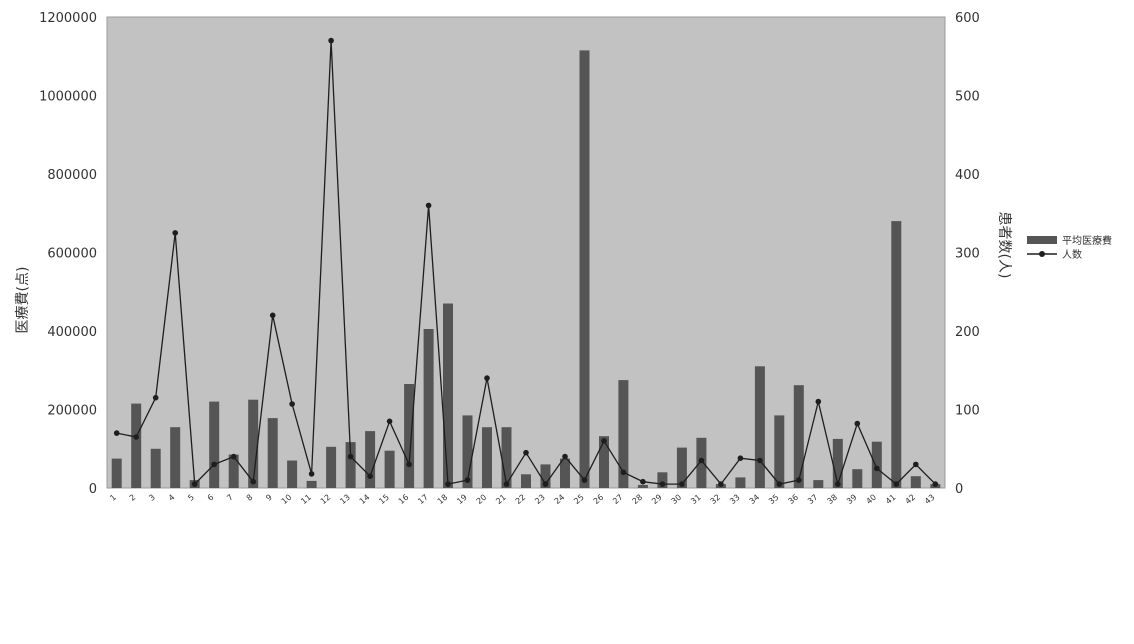 The image size is (1134, 644). I want to click on y-tick-label: 800000, so click(72, 175).